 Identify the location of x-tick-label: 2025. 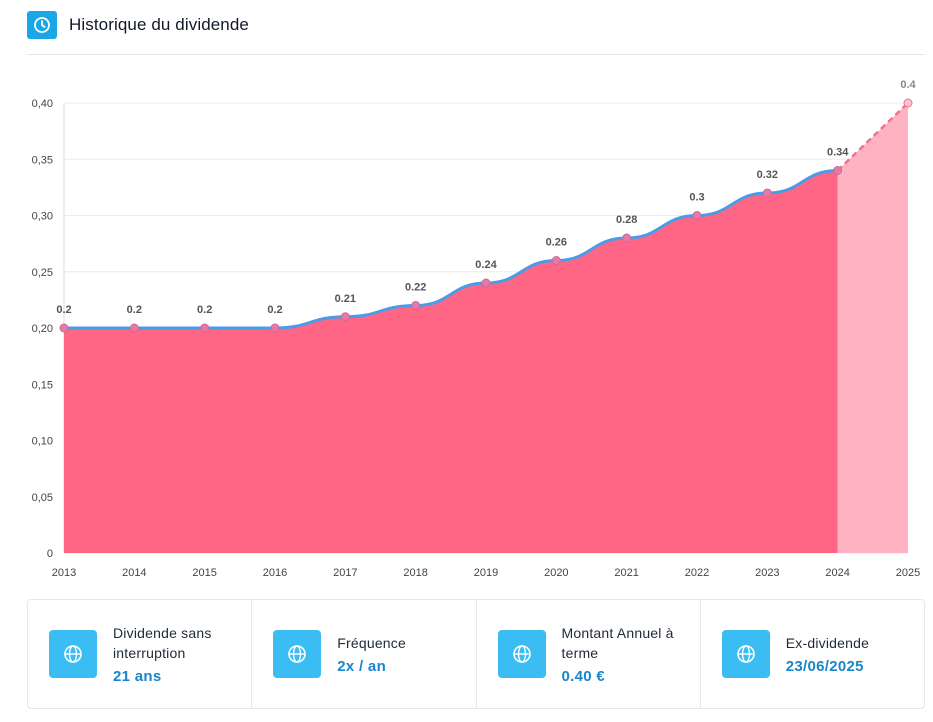
(908, 573).